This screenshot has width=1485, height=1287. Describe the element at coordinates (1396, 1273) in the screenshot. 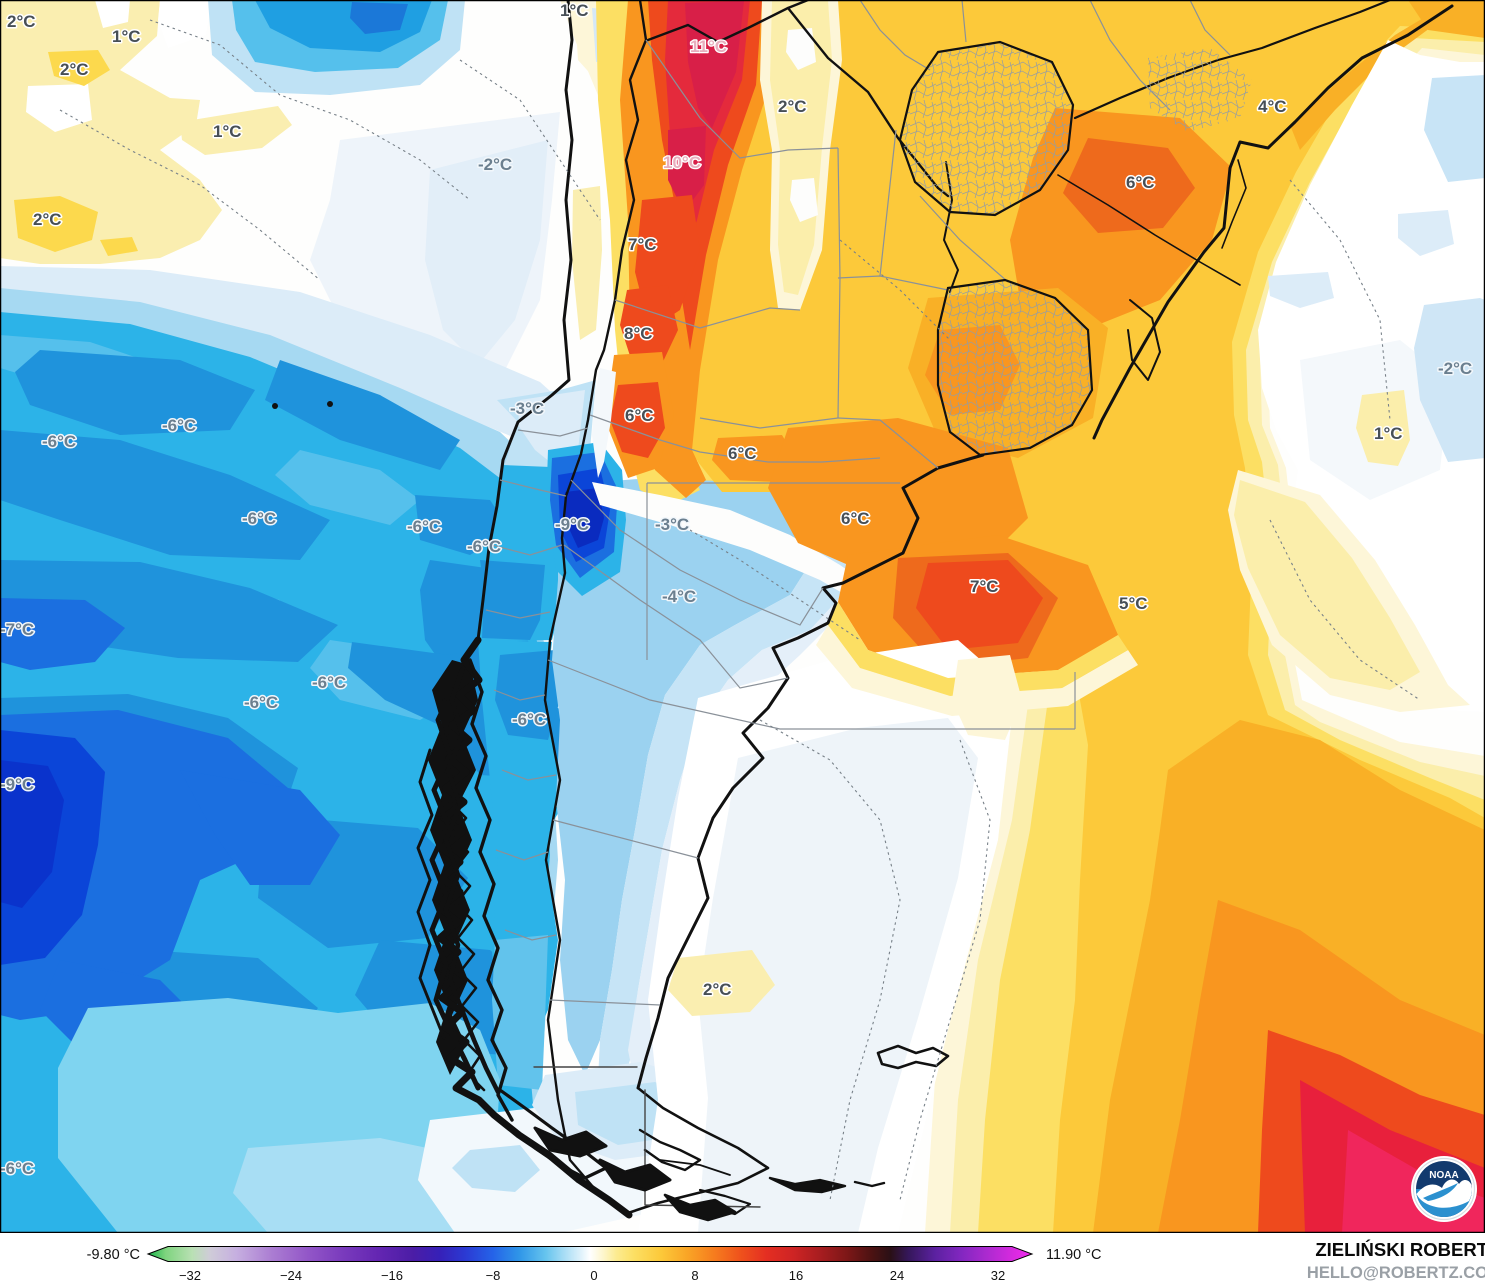

I see `svg-text: HELLO@ROBERTZ.CO` at that location.